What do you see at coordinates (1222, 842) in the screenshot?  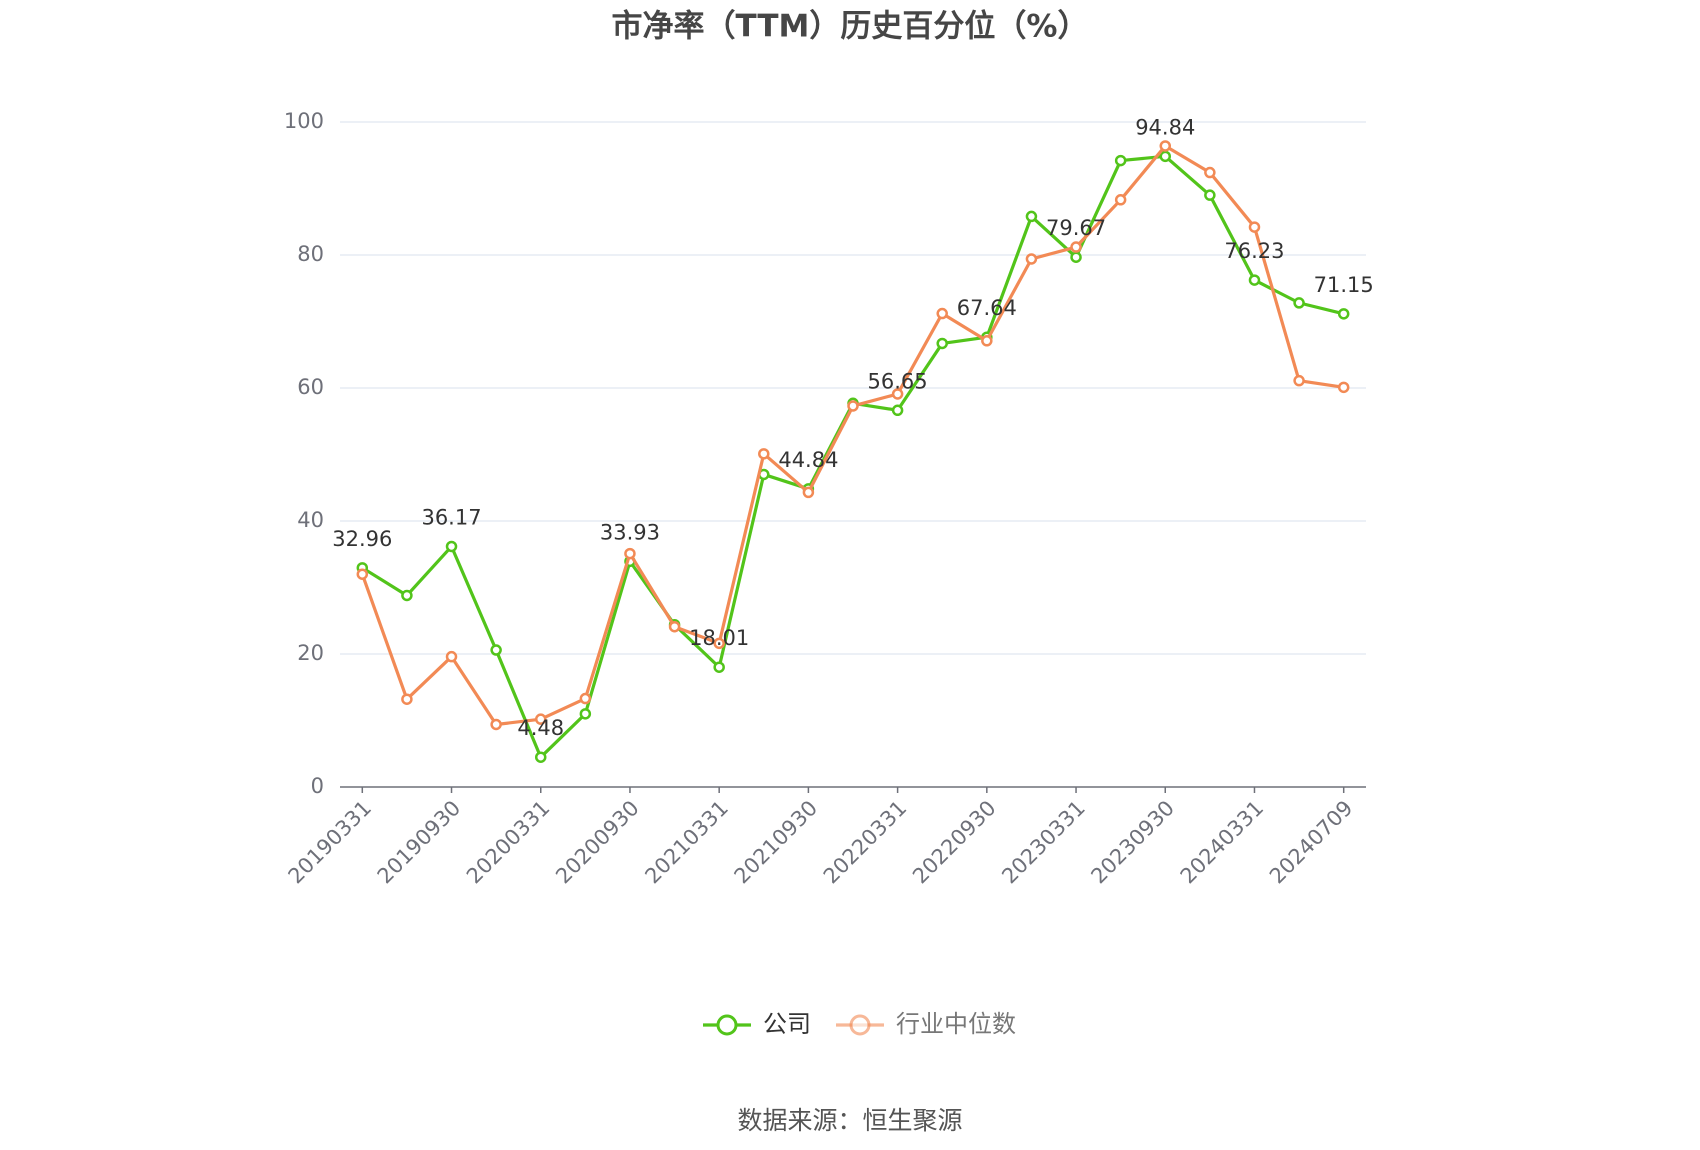 I see `x-tick-label: 20240331` at bounding box center [1222, 842].